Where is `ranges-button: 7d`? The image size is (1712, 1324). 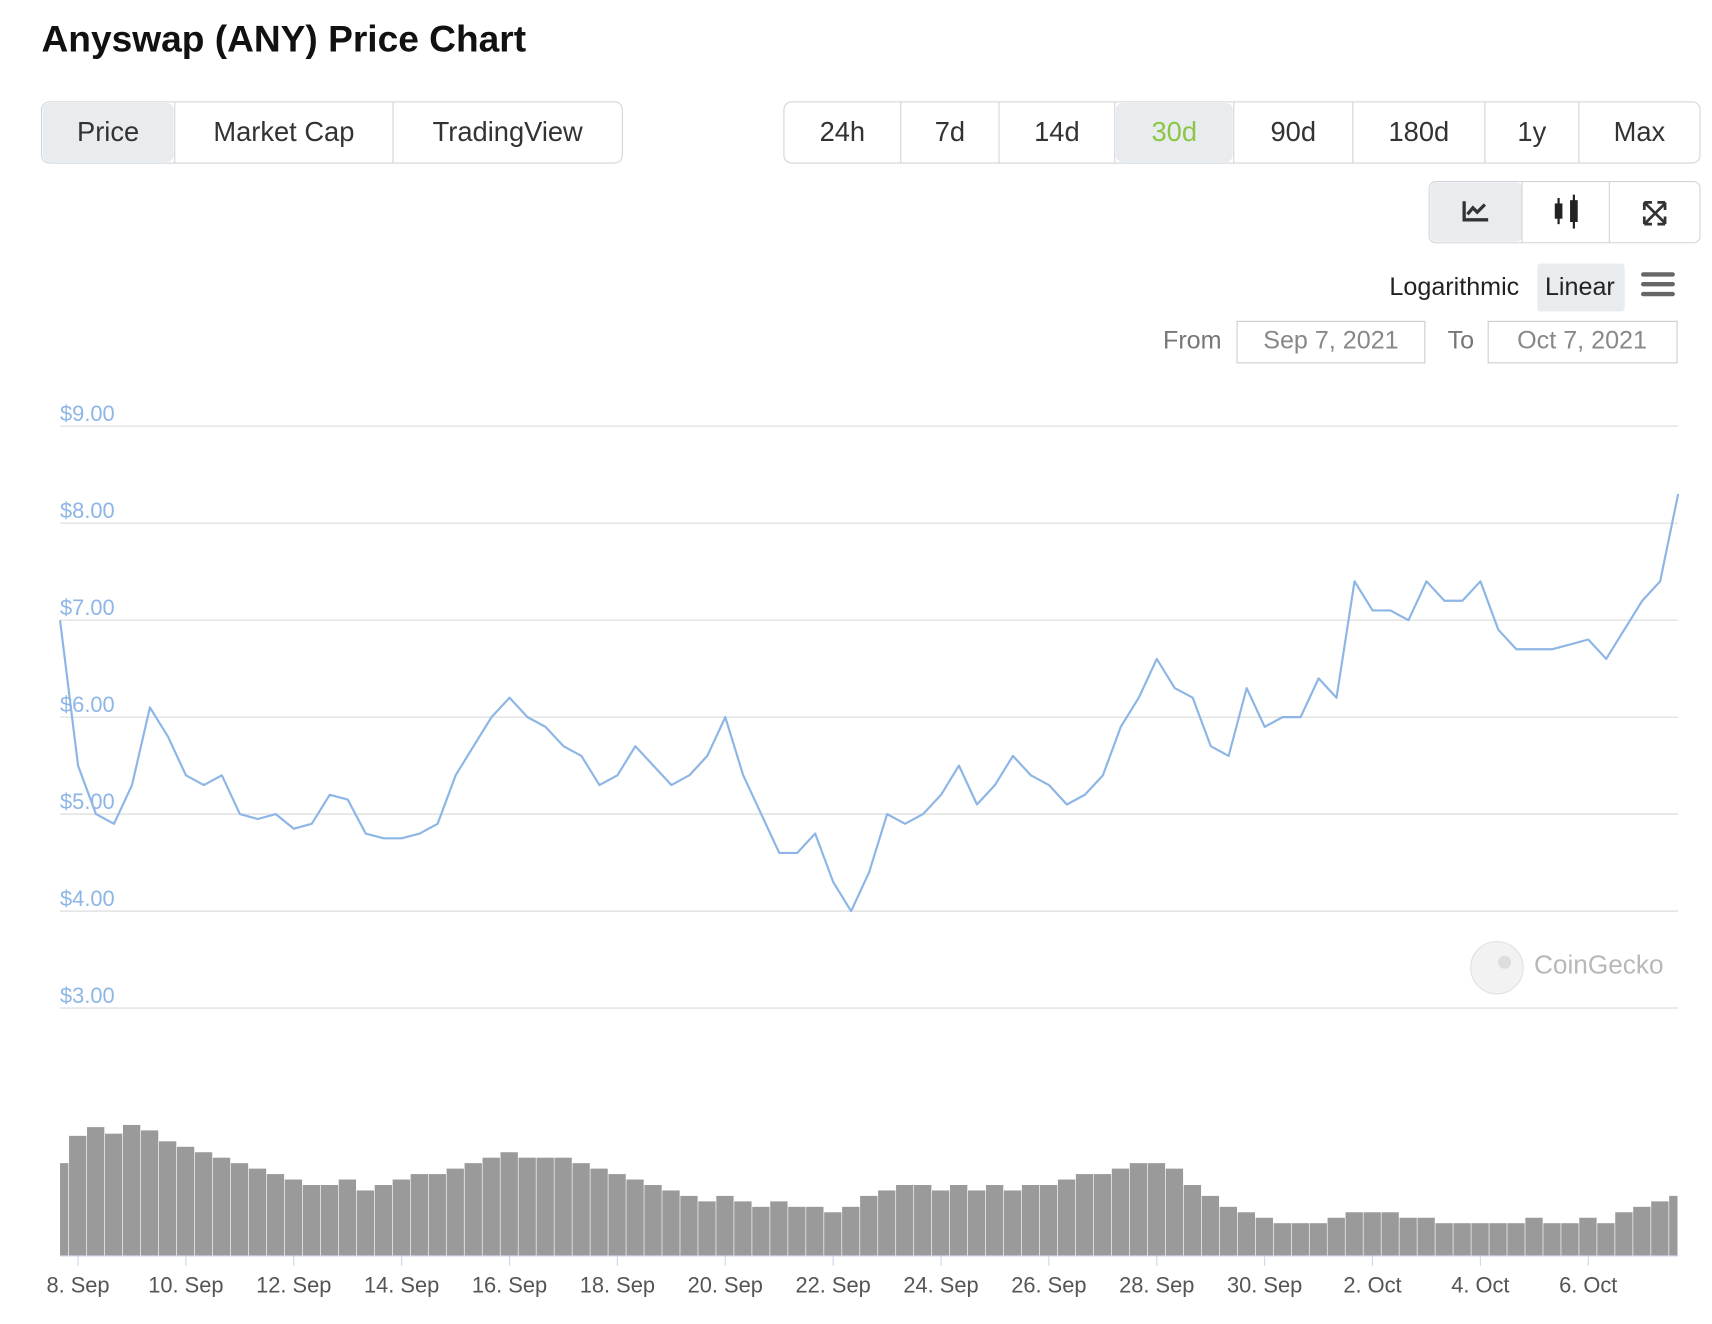
ranges-button: 7d is located at coordinates (950, 131).